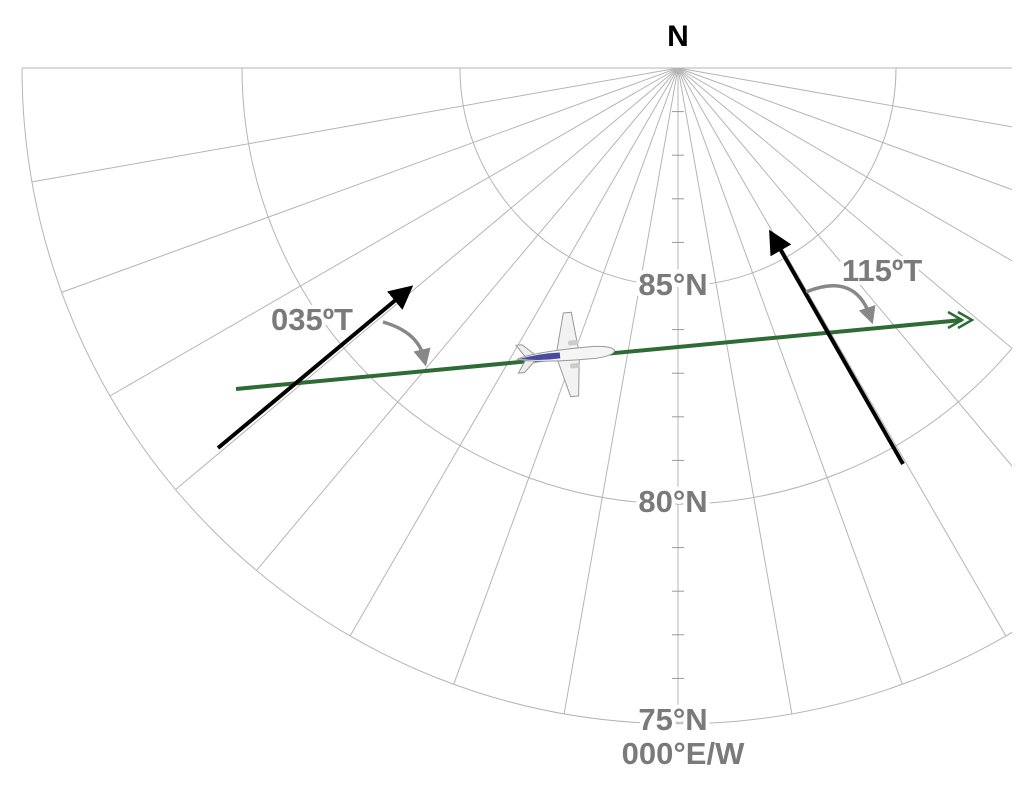 This screenshot has height=792, width=1024. What do you see at coordinates (672, 719) in the screenshot?
I see `lat-label-75: 75°N` at bounding box center [672, 719].